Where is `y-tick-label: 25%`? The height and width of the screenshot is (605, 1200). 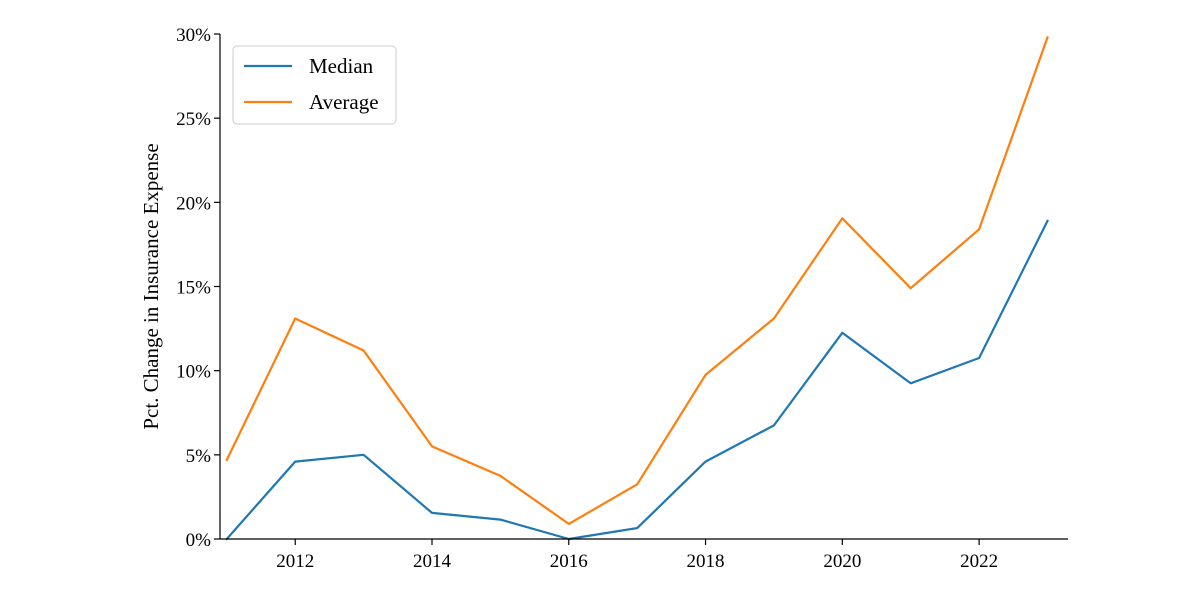 y-tick-label: 25% is located at coordinates (193, 119).